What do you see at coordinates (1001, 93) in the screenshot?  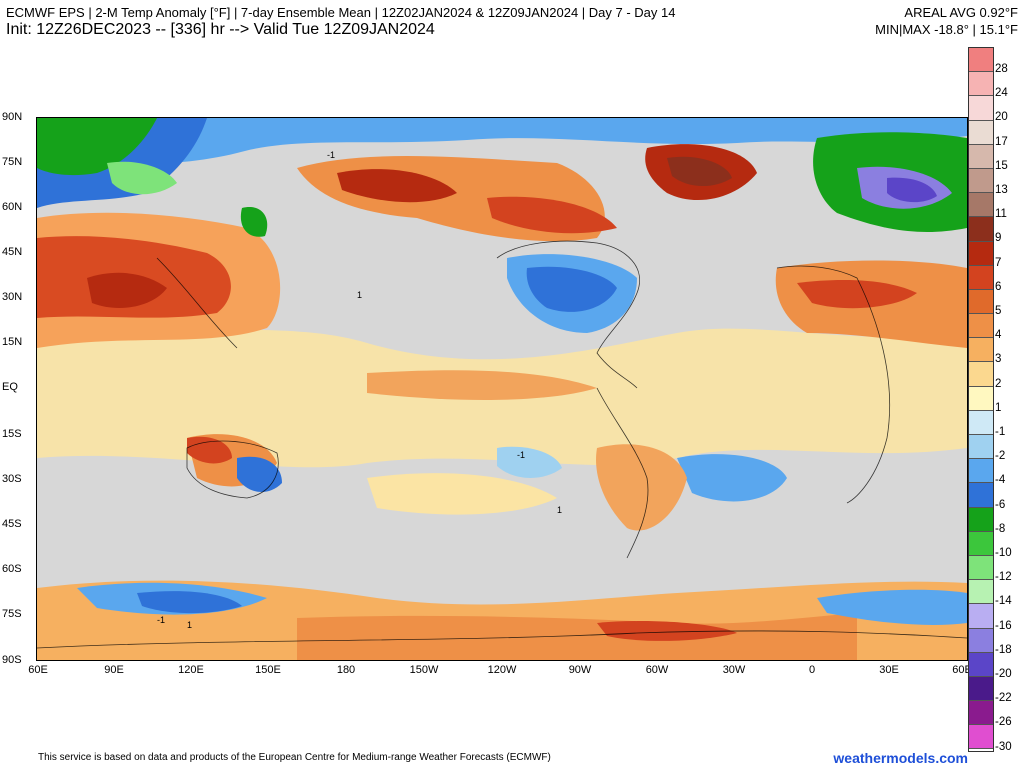 I see `color-legend-label: 24` at bounding box center [1001, 93].